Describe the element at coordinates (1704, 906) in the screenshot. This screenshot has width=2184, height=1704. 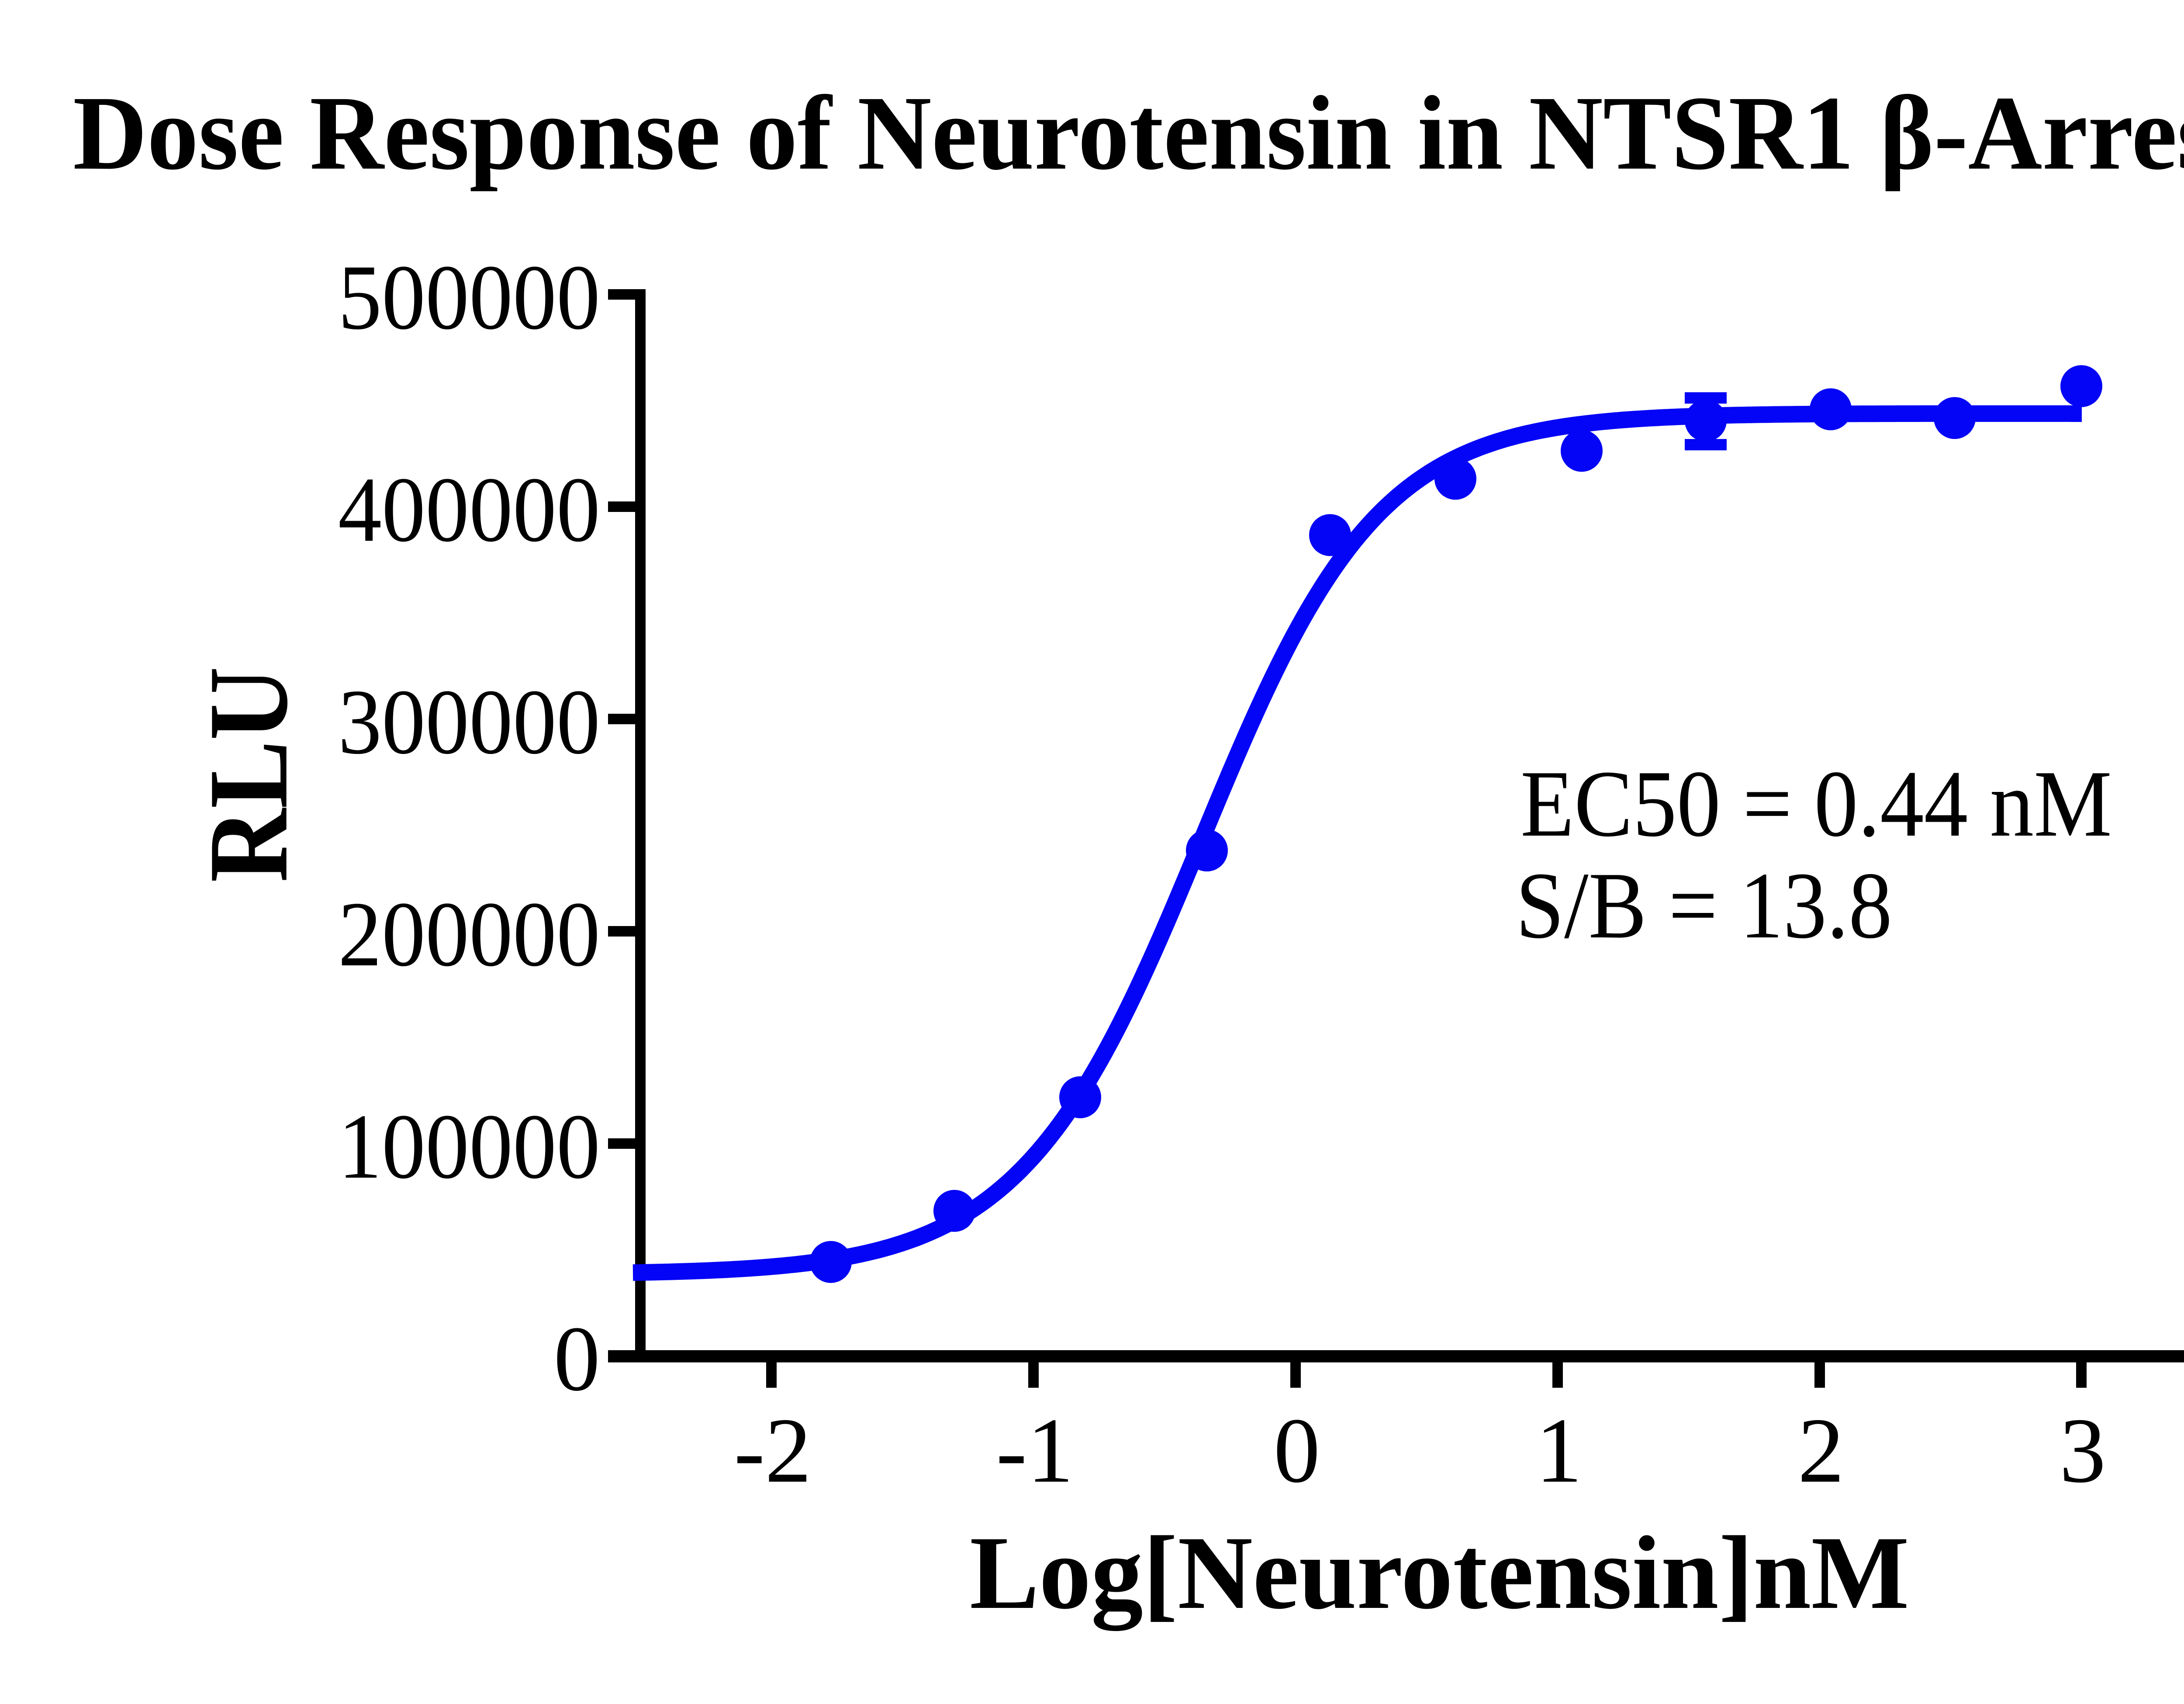
I see `svg-text: S/B = 13.8` at that location.